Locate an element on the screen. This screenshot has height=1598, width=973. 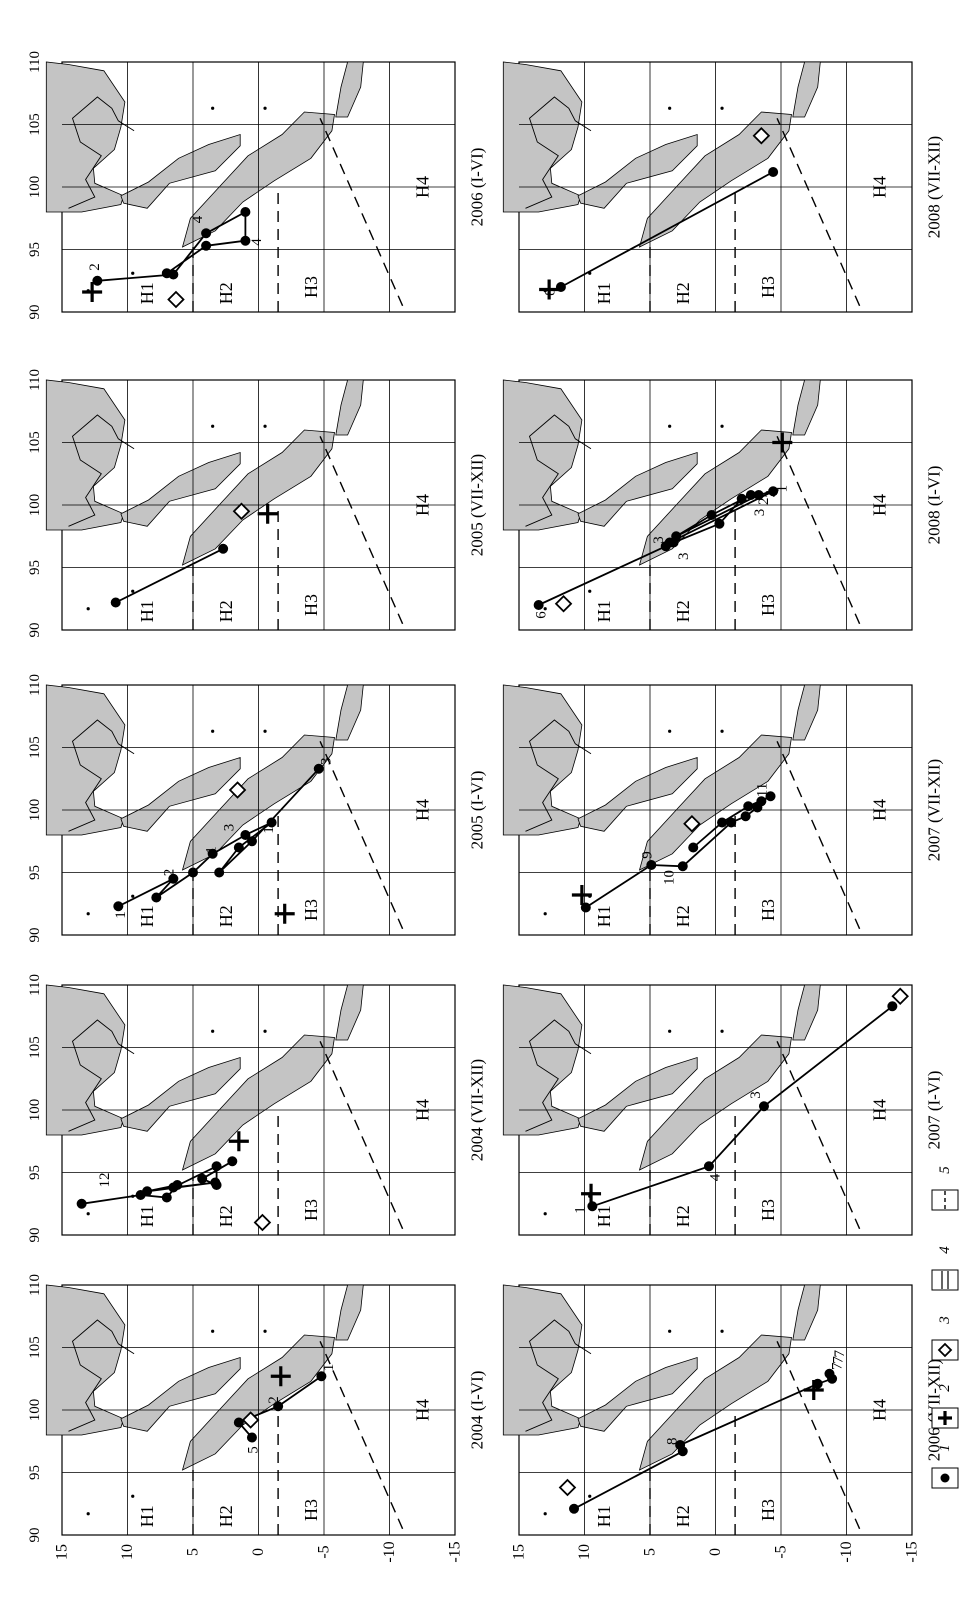
lon-tick-label: 95 is located at coordinates (35, 1172).